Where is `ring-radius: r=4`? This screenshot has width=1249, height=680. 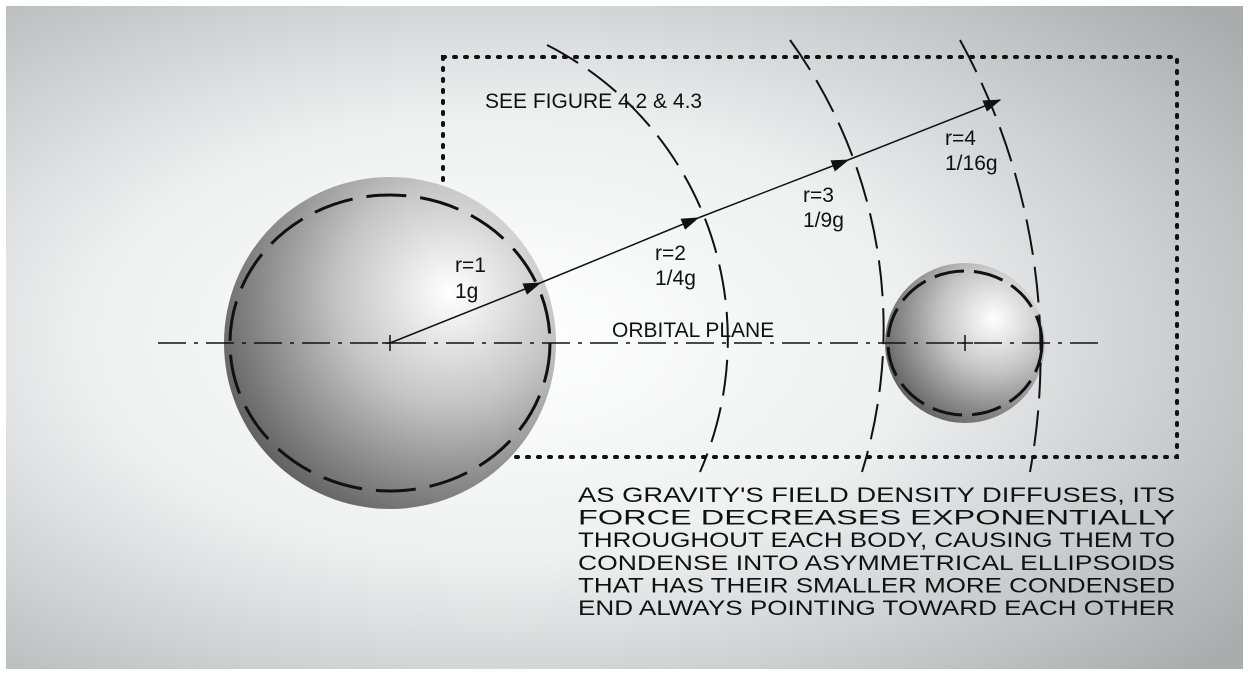
ring-radius: r=4 is located at coordinates (960, 138).